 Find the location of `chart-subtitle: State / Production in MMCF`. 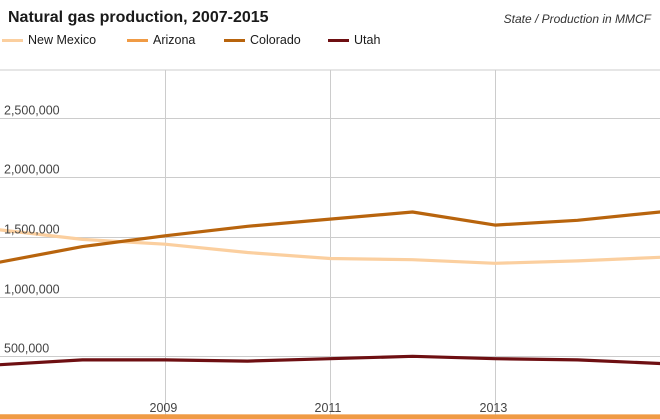

chart-subtitle: State / Production in MMCF is located at coordinates (577, 19).